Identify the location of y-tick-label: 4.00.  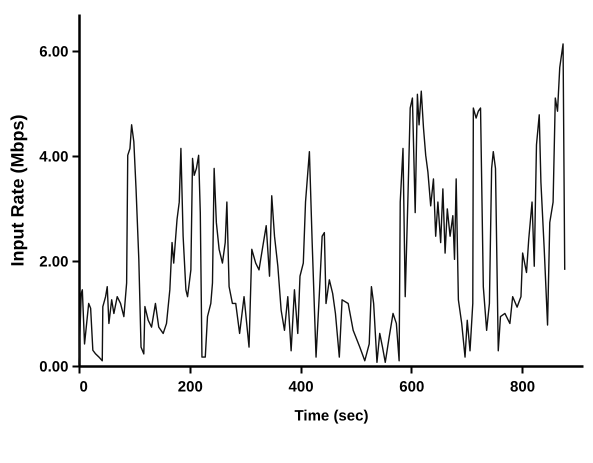
(53, 157).